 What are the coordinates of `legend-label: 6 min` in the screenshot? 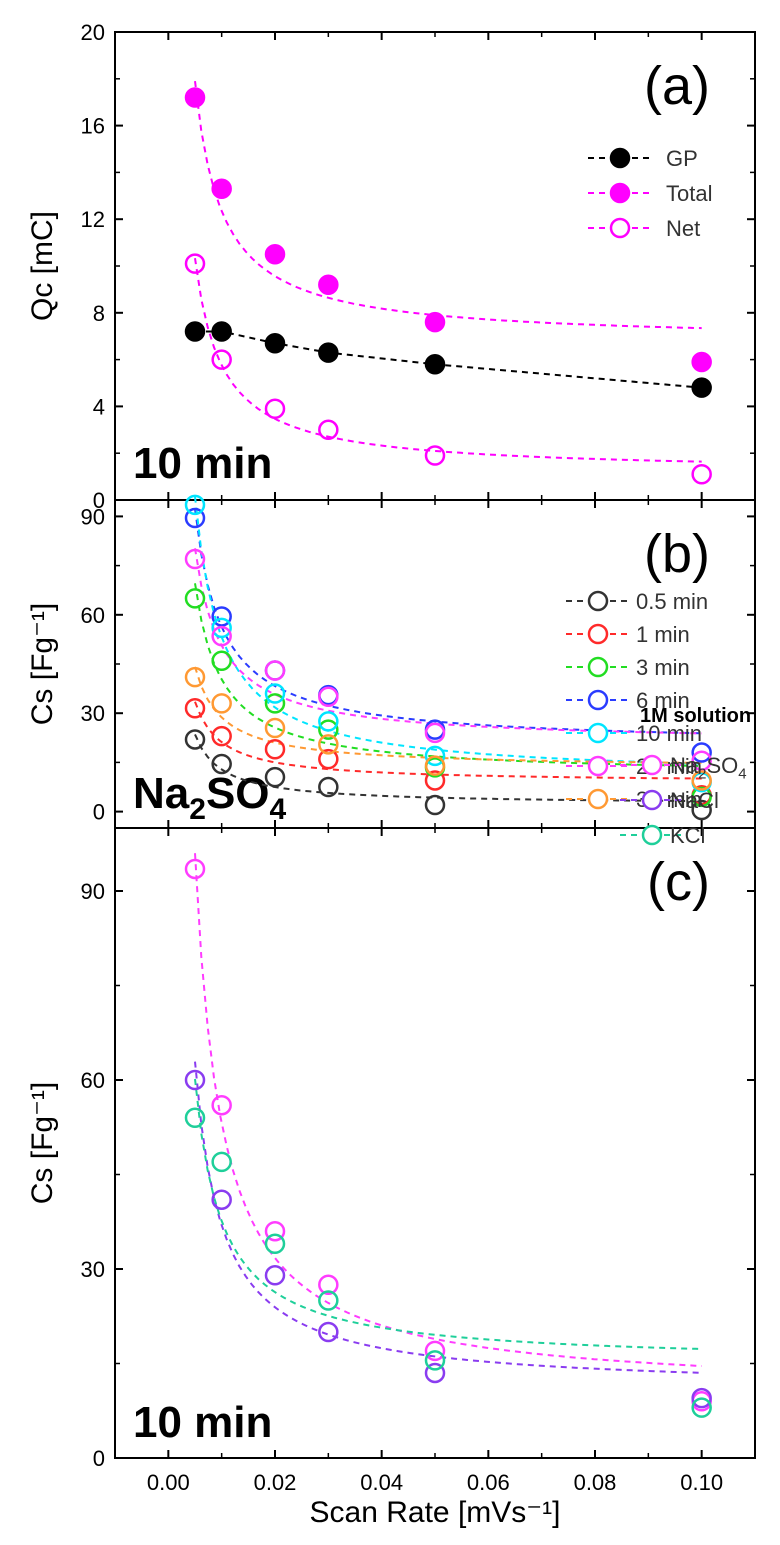 It's located at (663, 700).